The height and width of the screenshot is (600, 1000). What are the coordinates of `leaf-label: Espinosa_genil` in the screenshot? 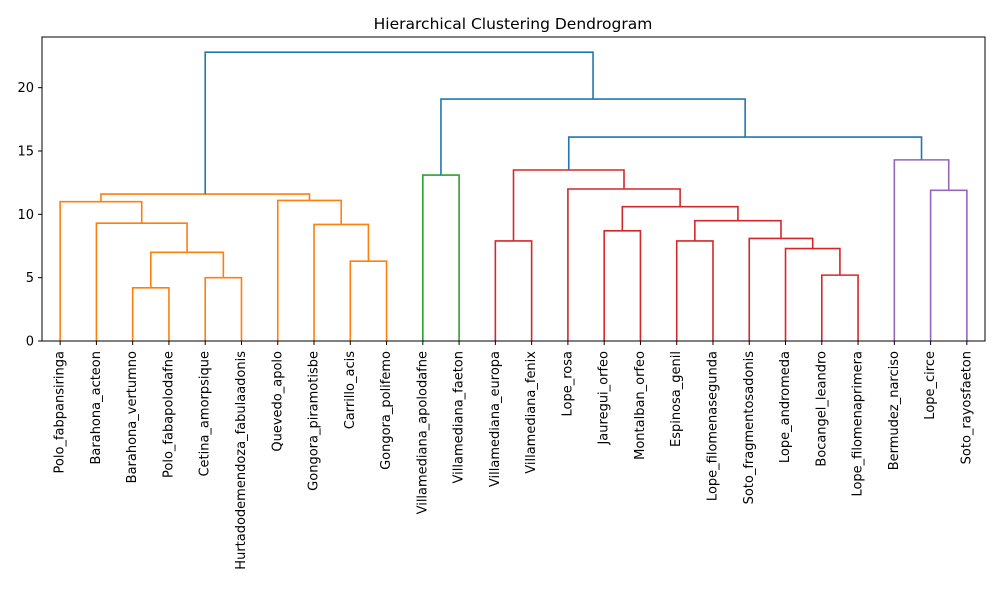 It's located at (676, 399).